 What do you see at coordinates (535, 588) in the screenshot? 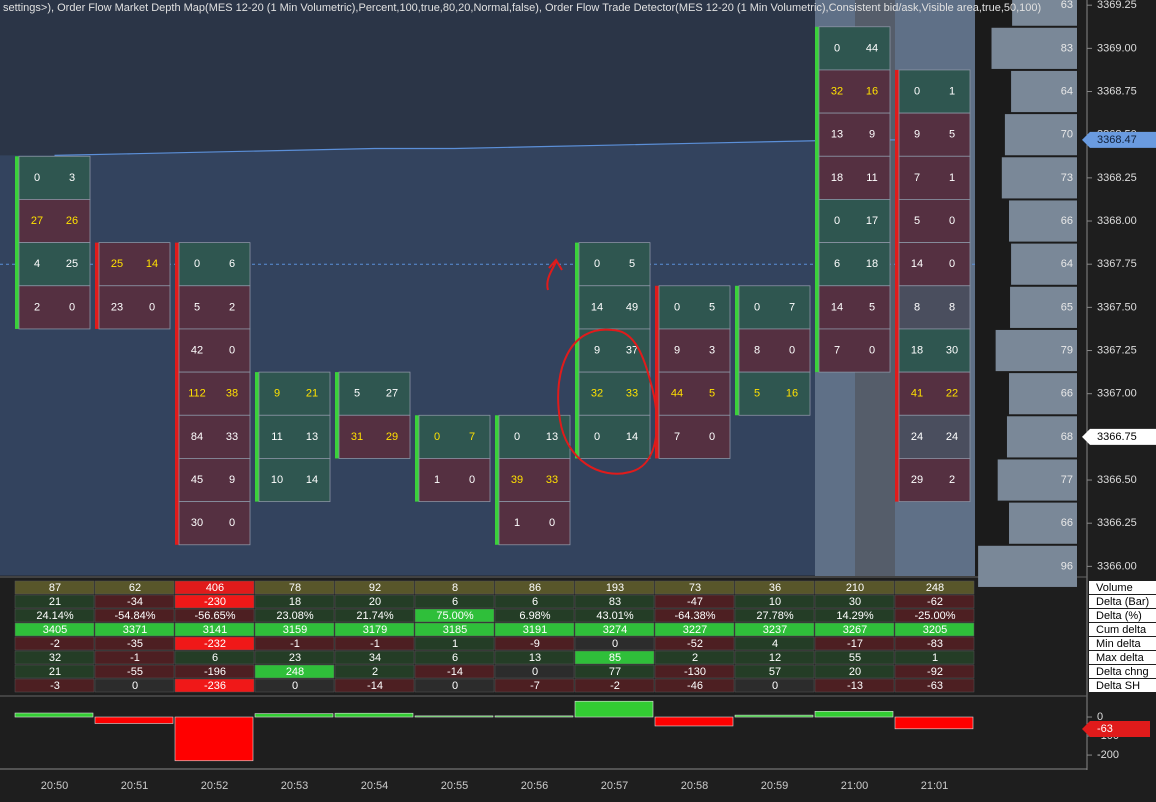
I see `table-value: 86` at bounding box center [535, 588].